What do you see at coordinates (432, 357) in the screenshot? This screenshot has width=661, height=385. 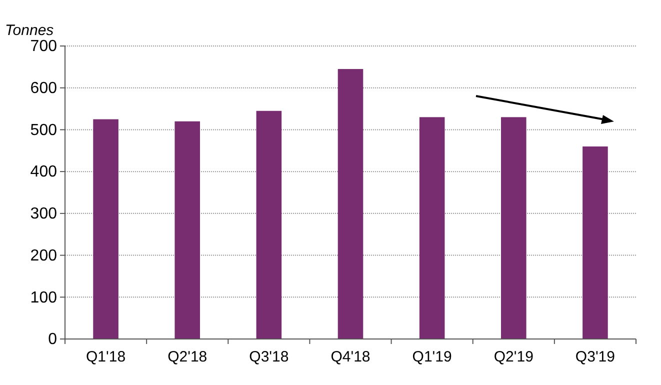 I see `x-tick-label: Q1'19` at bounding box center [432, 357].